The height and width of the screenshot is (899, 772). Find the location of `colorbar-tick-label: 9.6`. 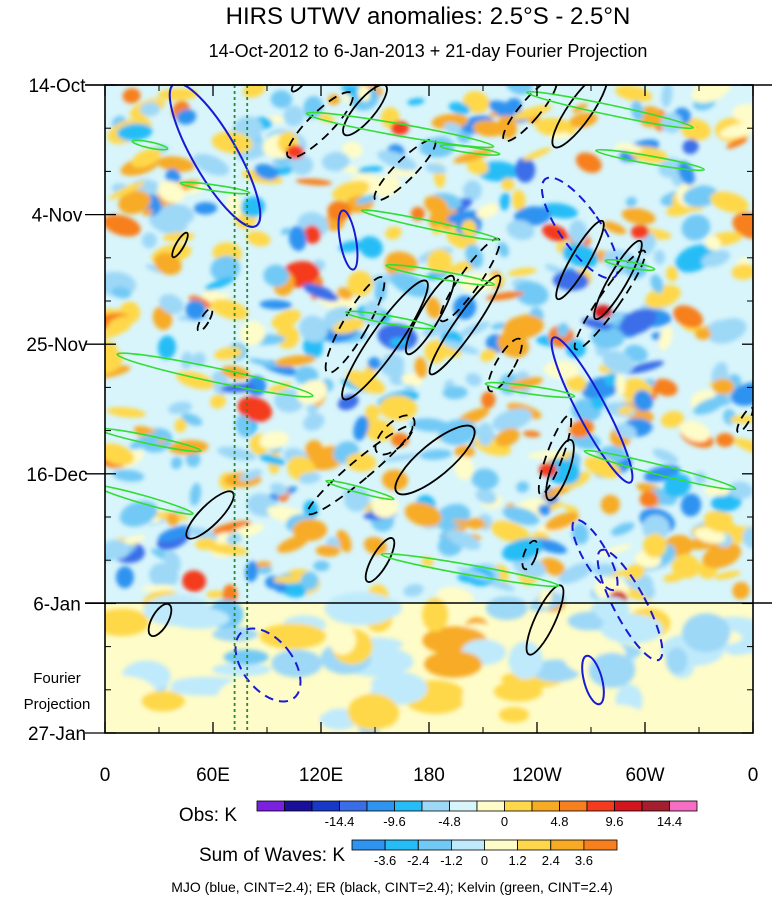

colorbar-tick-label: 9.6 is located at coordinates (614, 821).